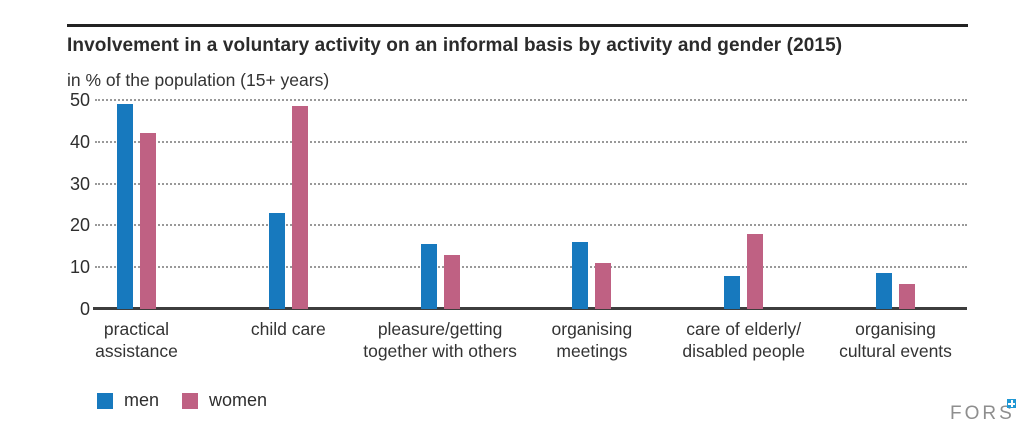  What do you see at coordinates (136, 340) in the screenshot?
I see `category-label-0: practical assistance` at bounding box center [136, 340].